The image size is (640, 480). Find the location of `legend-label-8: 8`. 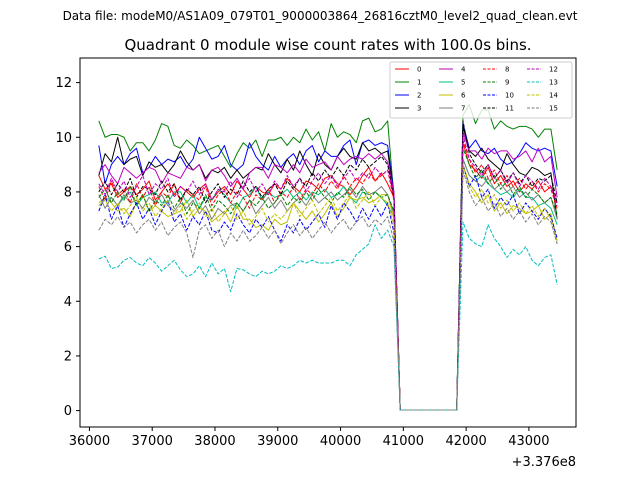

legend-label-8: 8 is located at coordinates (507, 70).